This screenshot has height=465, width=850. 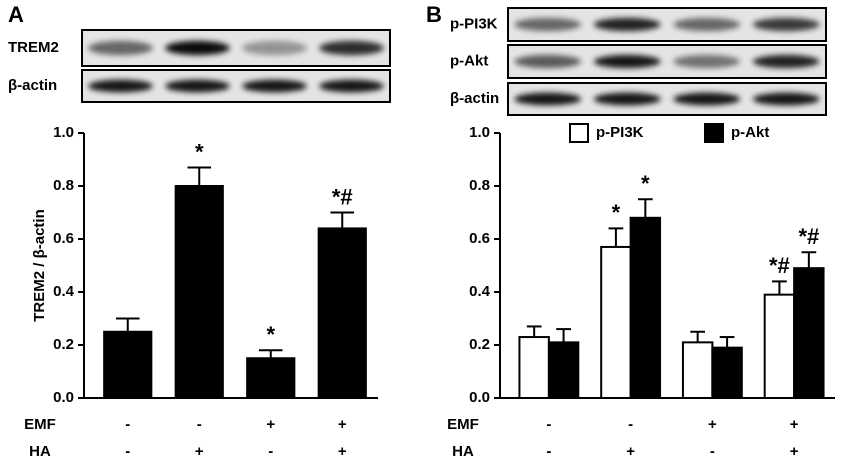 I want to click on blot-label: p-PI3K, so click(x=474, y=23).